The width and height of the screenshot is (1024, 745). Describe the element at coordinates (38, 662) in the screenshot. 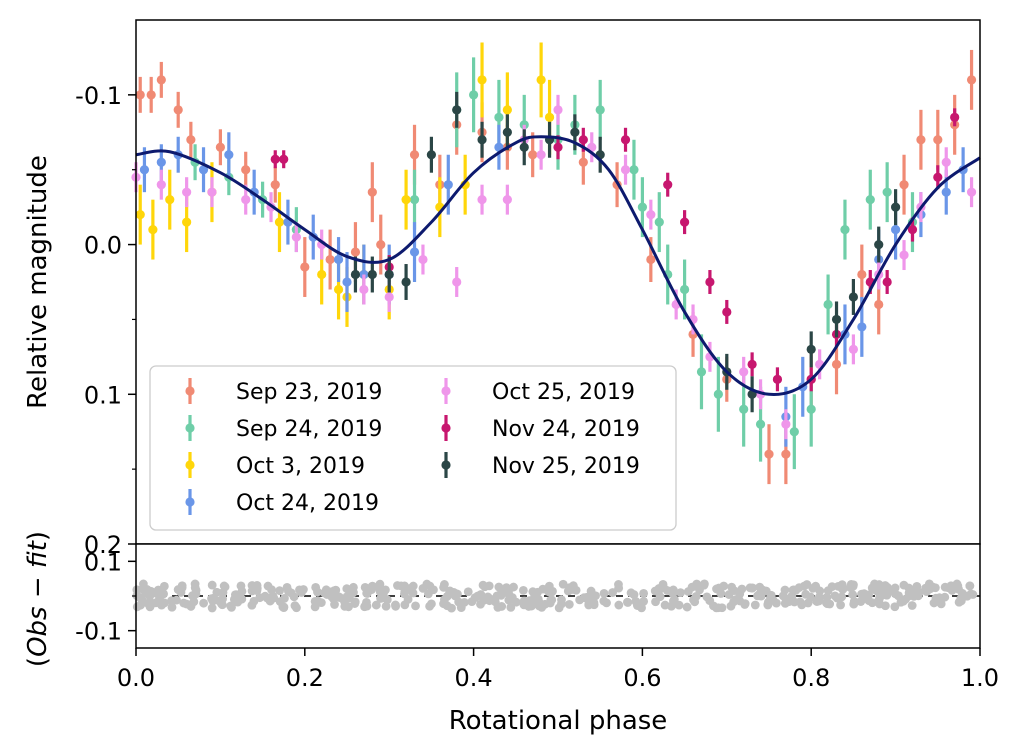

I see `residual-label-open: (` at that location.